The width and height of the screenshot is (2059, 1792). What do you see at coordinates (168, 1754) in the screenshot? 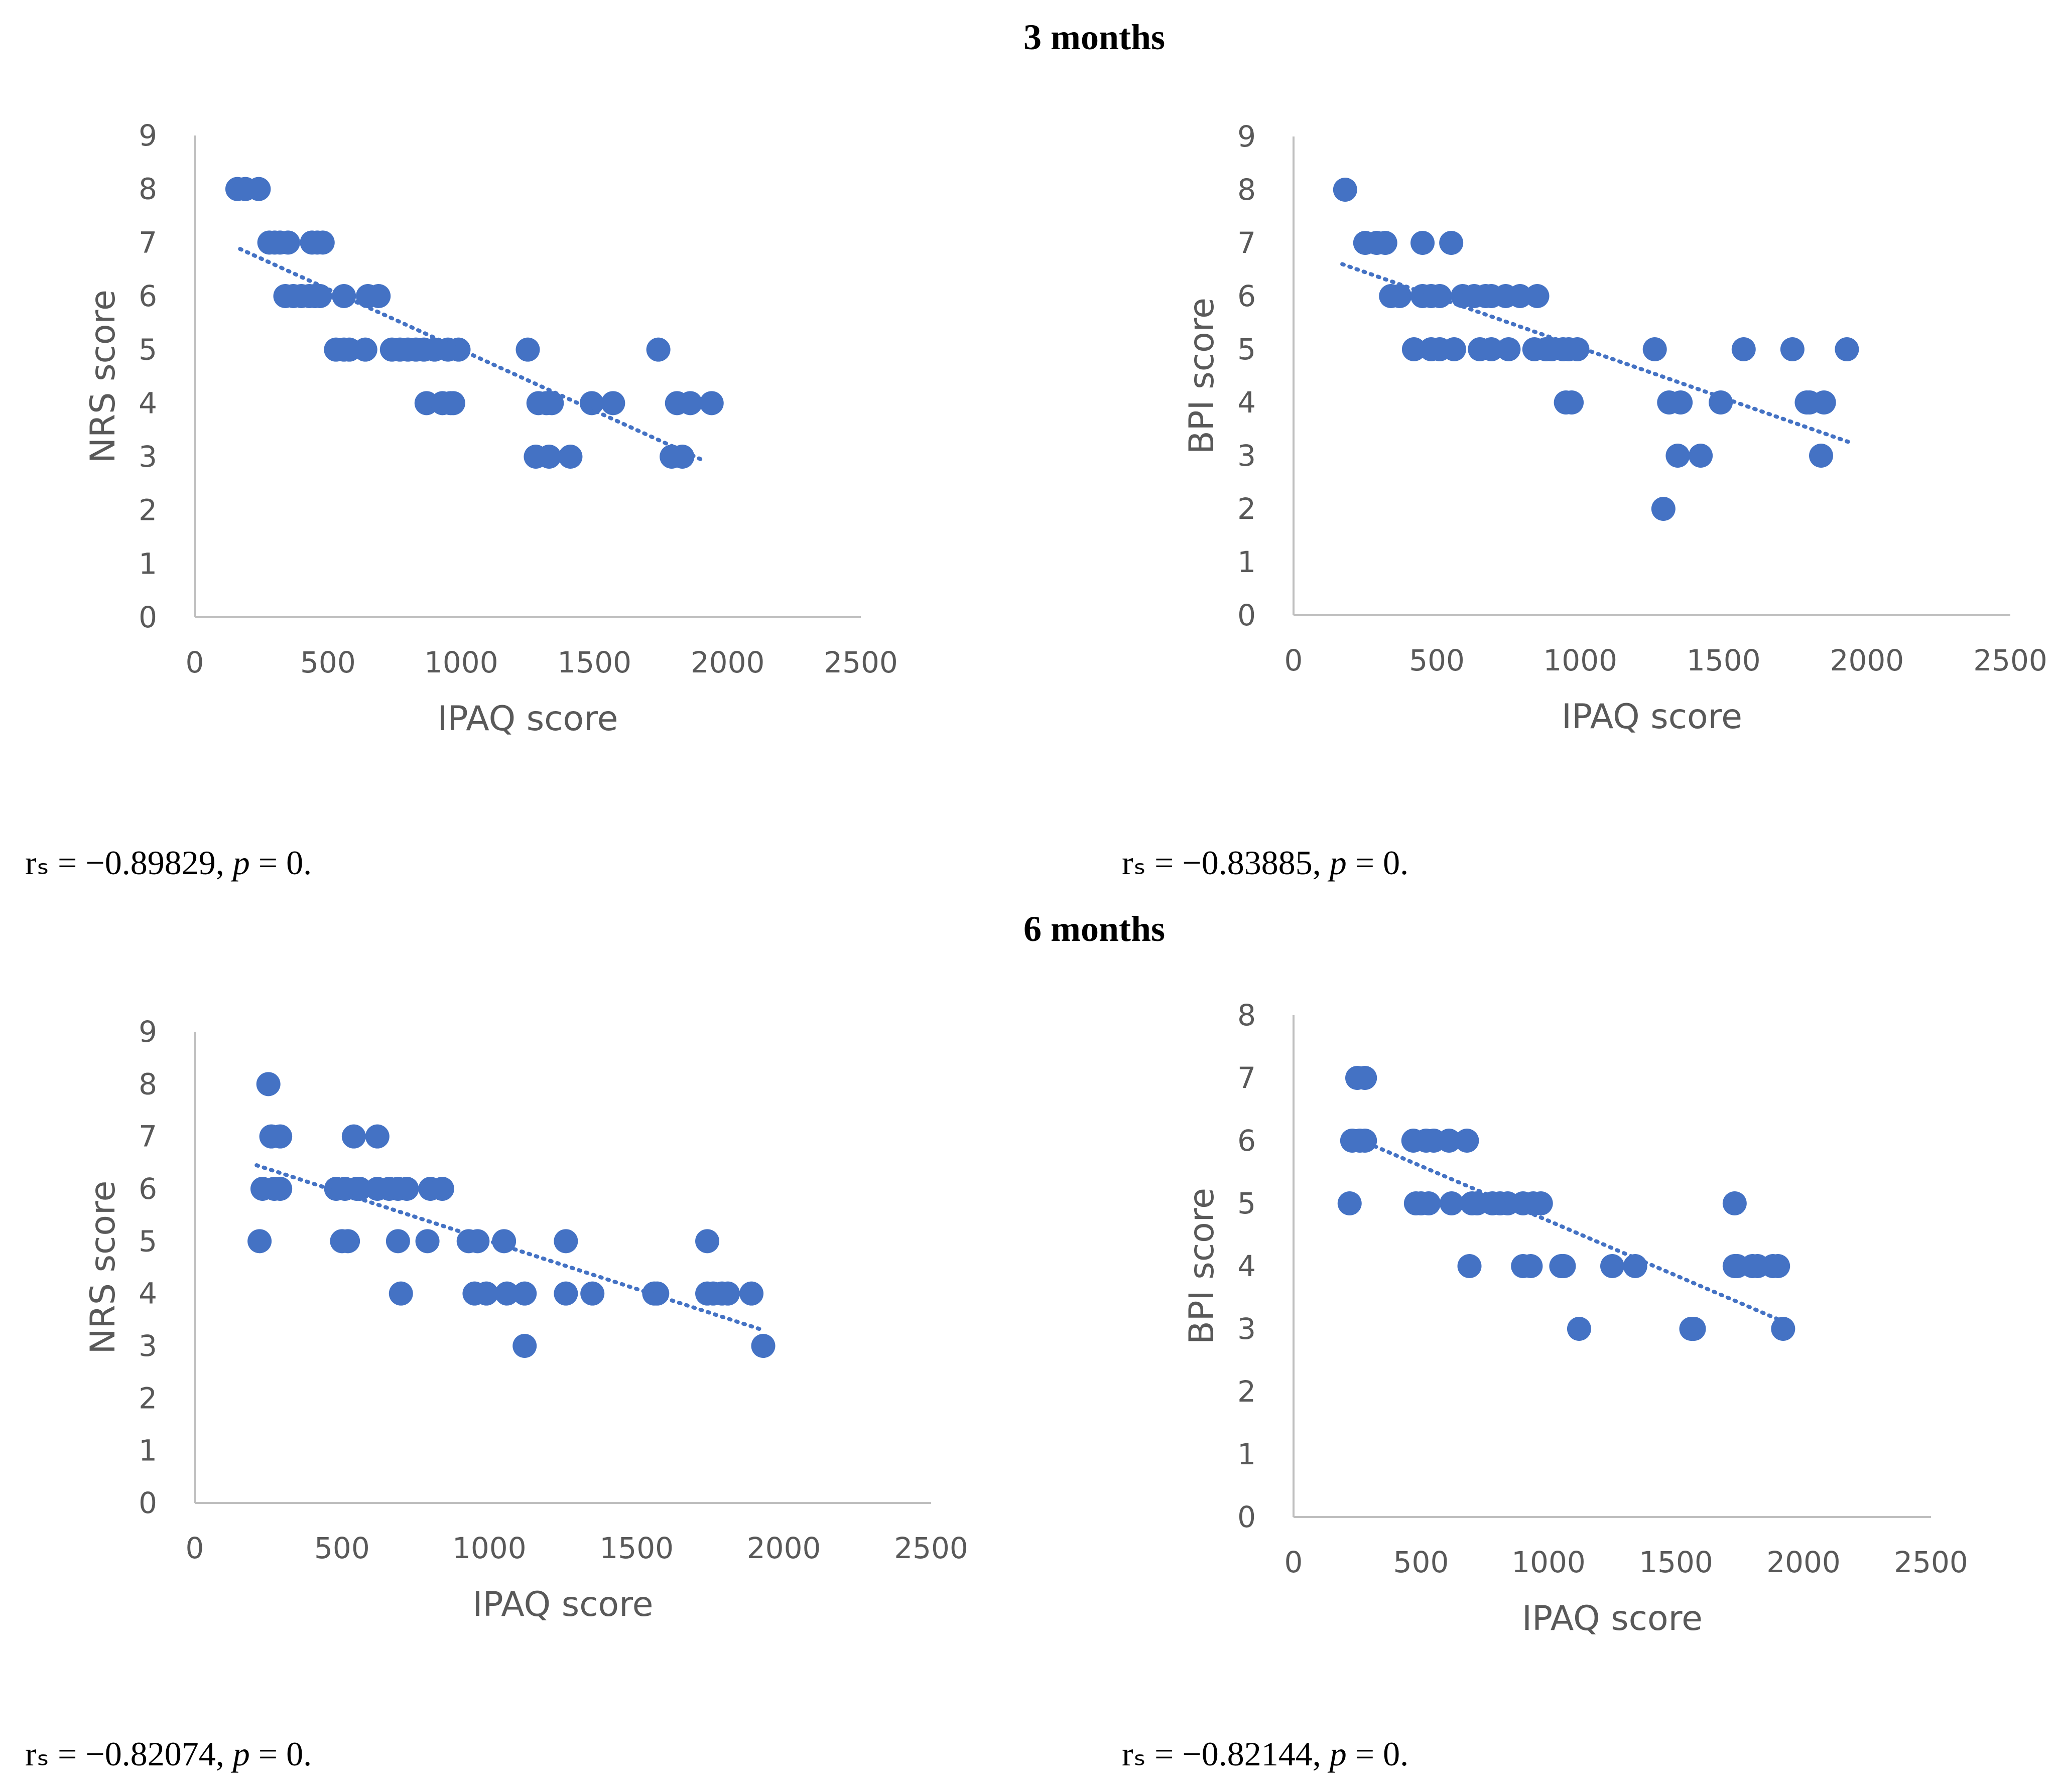
I see `stat-6m-nrs: rₛ = −0.82074, p = 0.` at bounding box center [168, 1754].